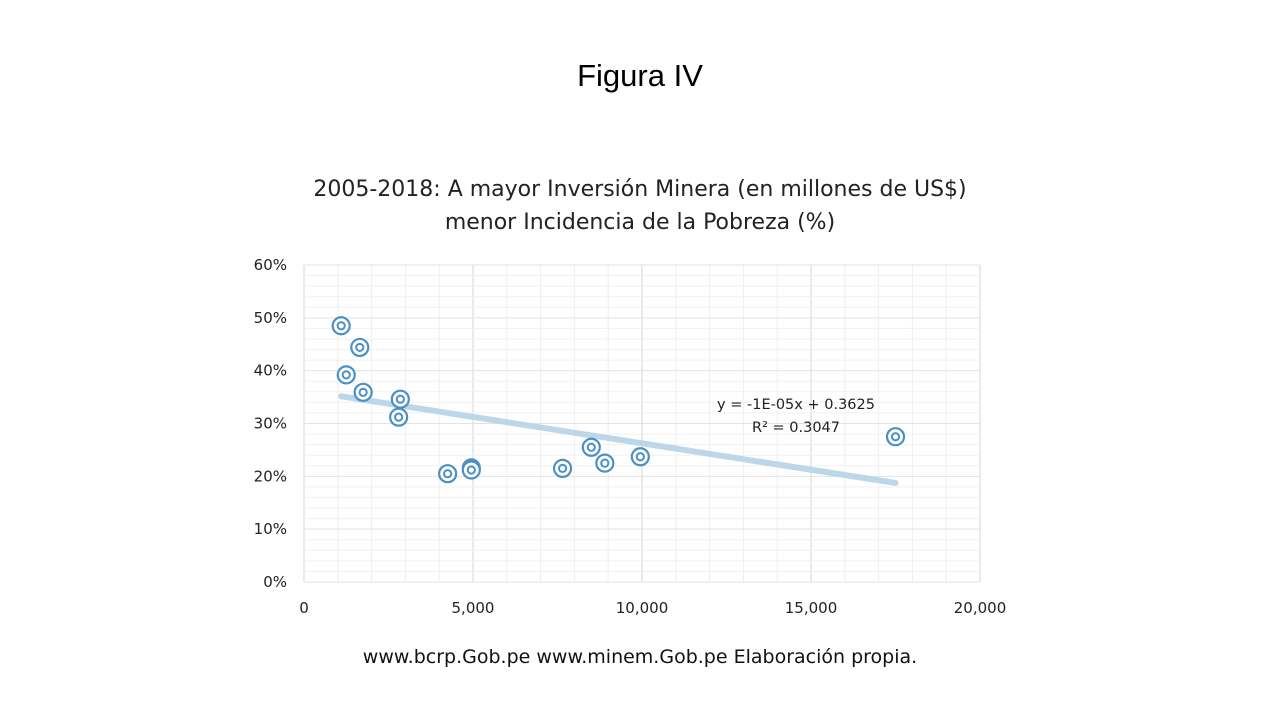 The height and width of the screenshot is (720, 1280). Describe the element at coordinates (796, 405) in the screenshot. I see `trendline-equation: y = -1E-05x + 0.3625` at that location.